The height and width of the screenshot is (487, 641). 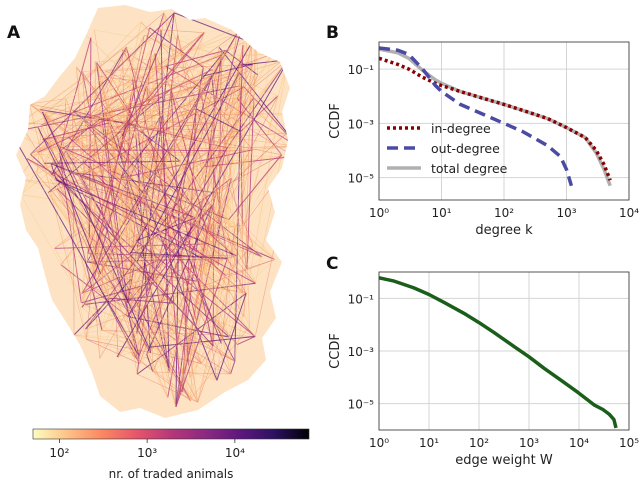 I want to click on colorbar-tick-label: 10³, so click(x=147, y=453).